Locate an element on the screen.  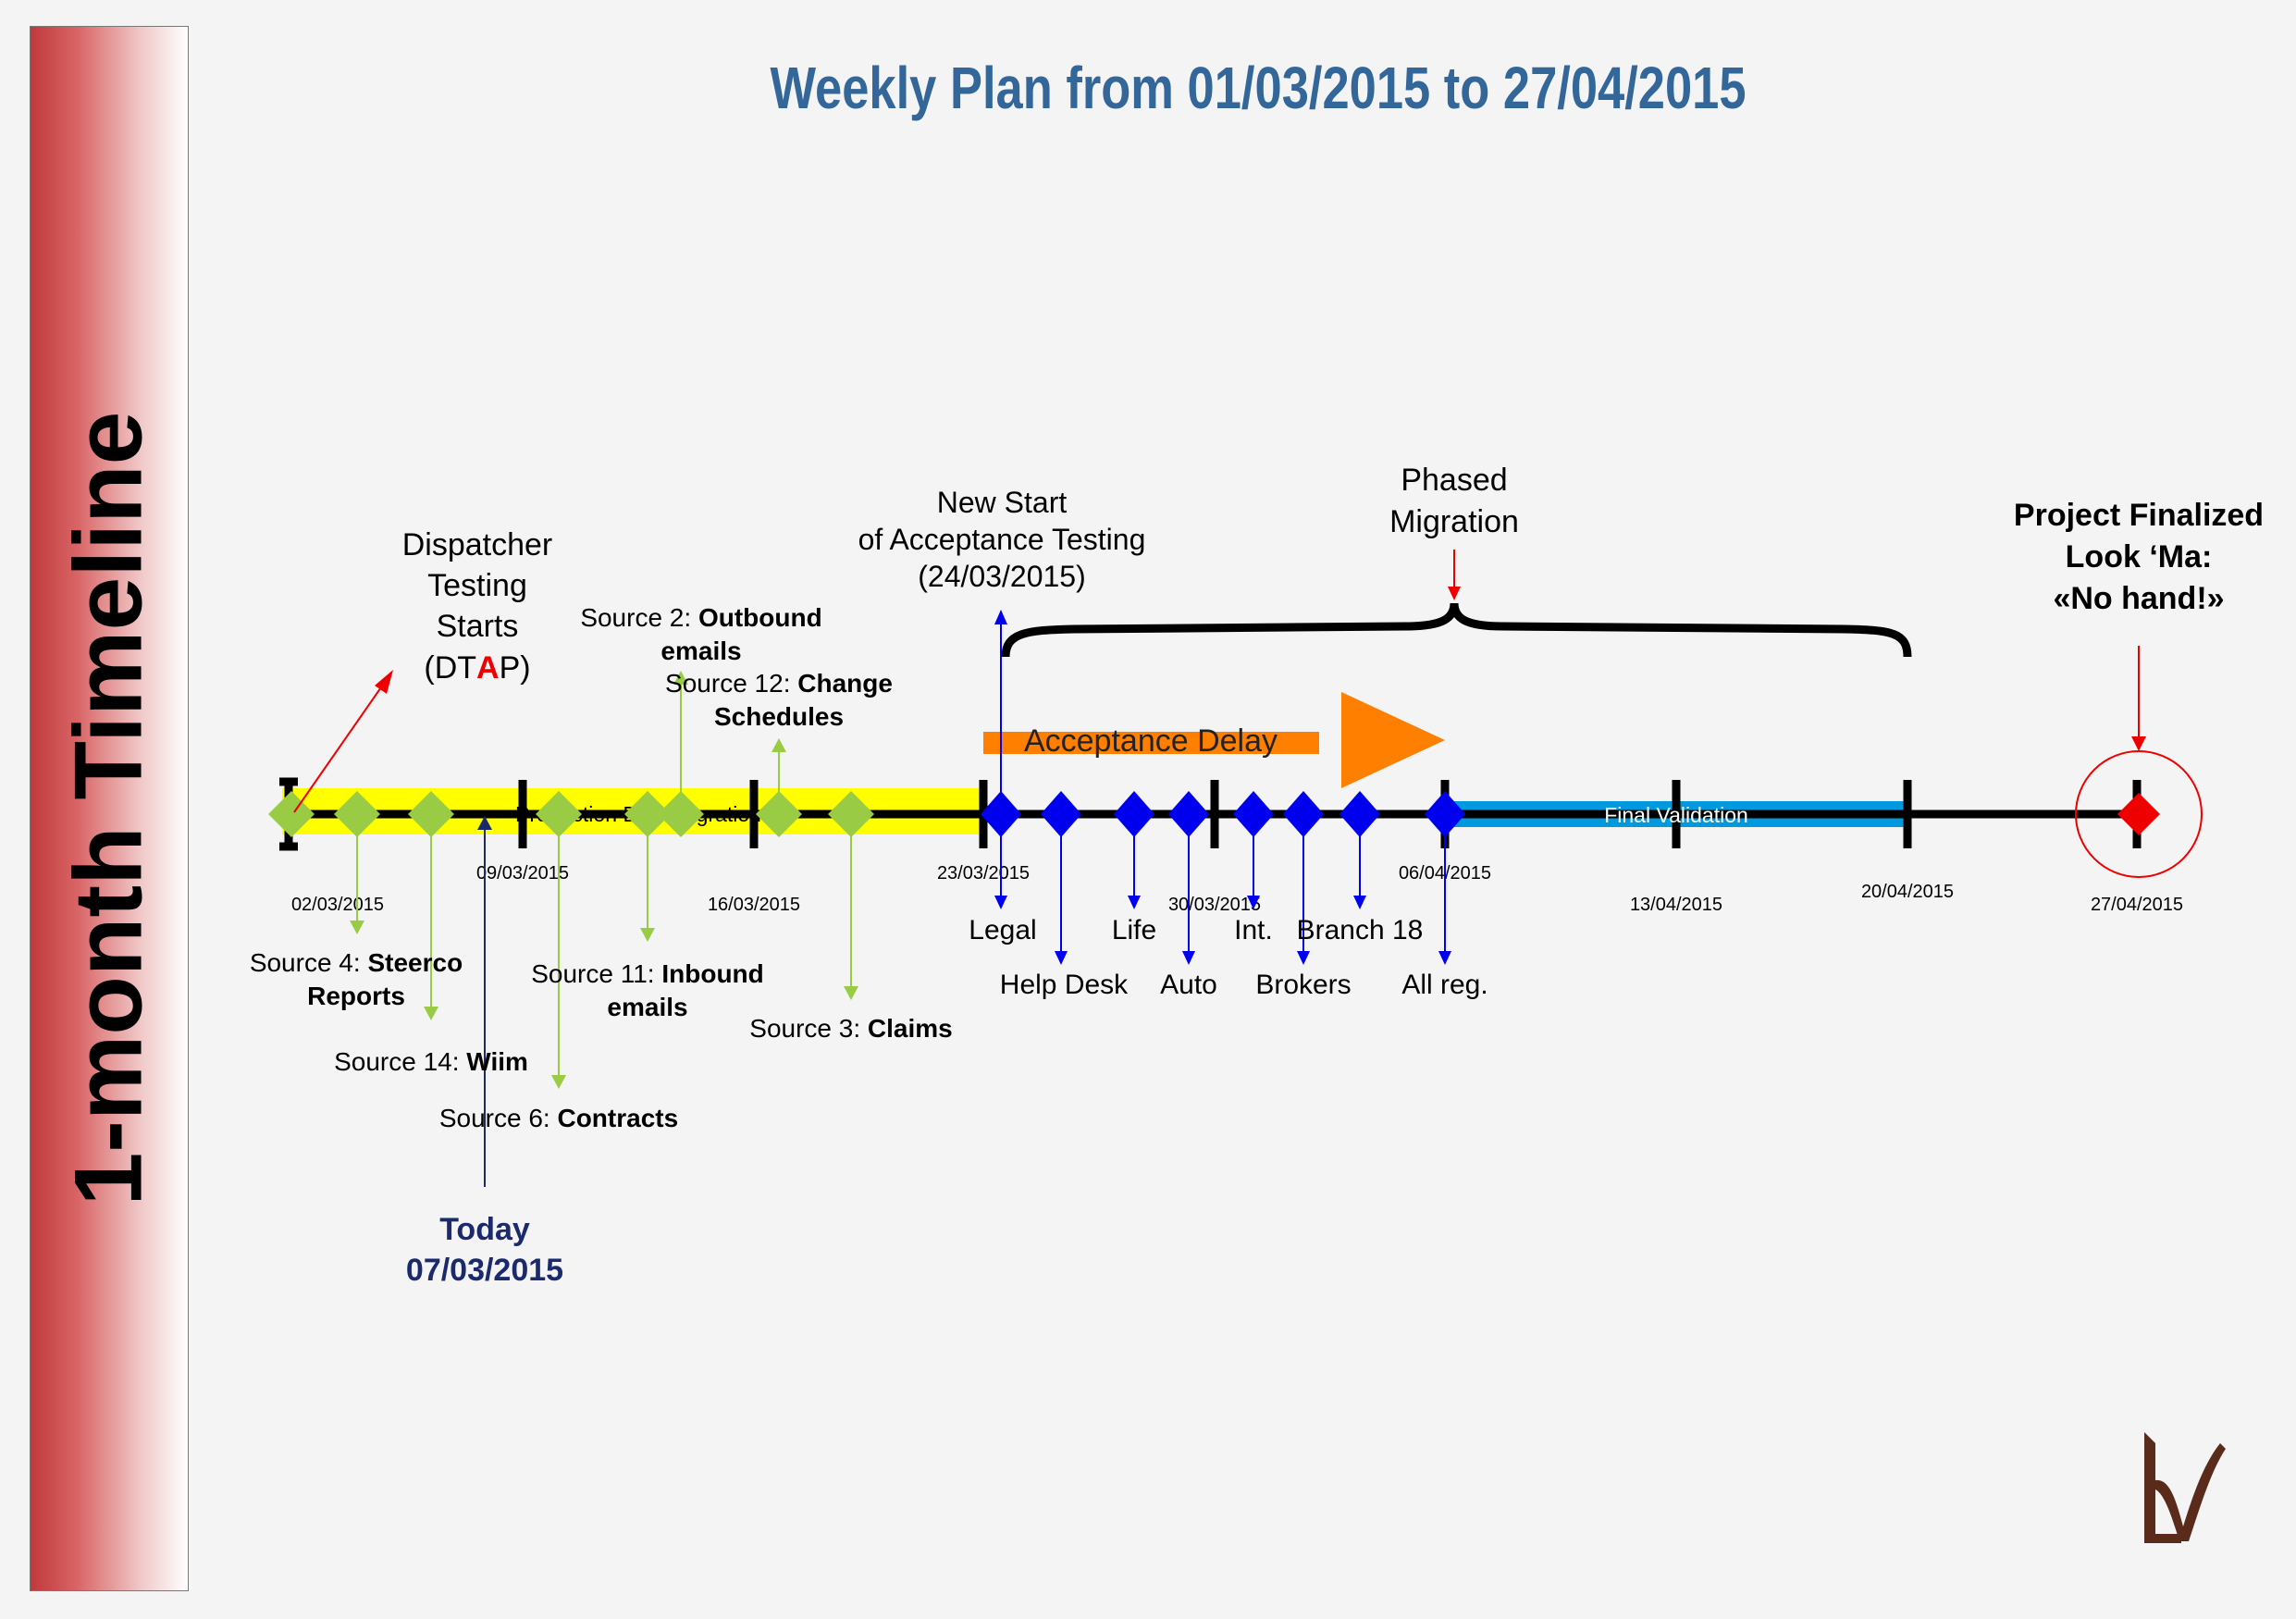
acceptance-delay-arrow is located at coordinates (1393, 740).